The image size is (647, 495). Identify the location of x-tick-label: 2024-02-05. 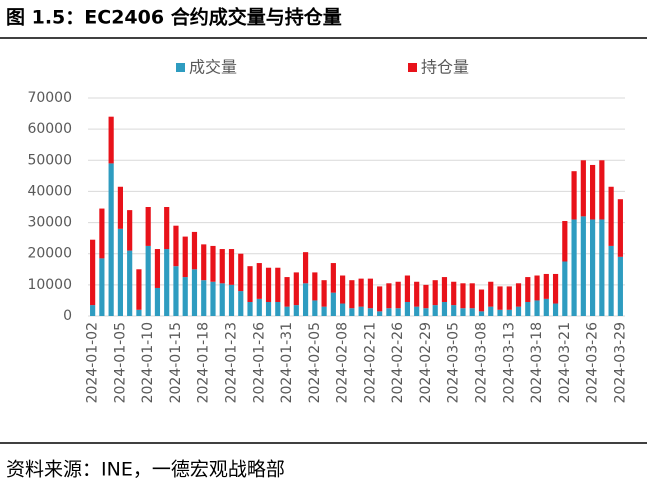
(315, 362).